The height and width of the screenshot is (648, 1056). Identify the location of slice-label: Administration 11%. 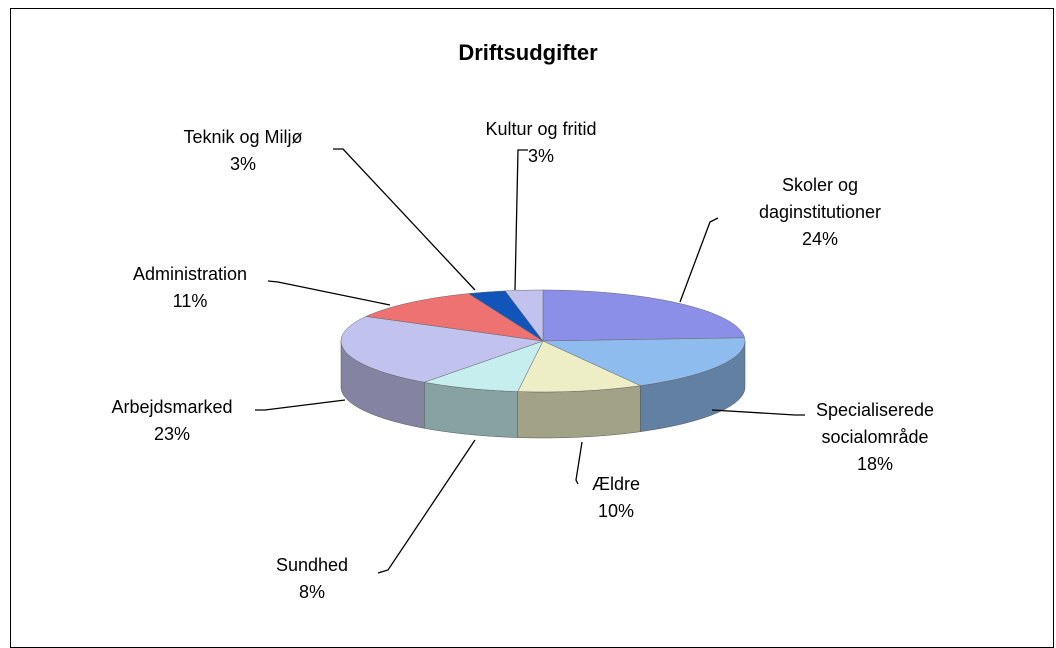
(190, 288).